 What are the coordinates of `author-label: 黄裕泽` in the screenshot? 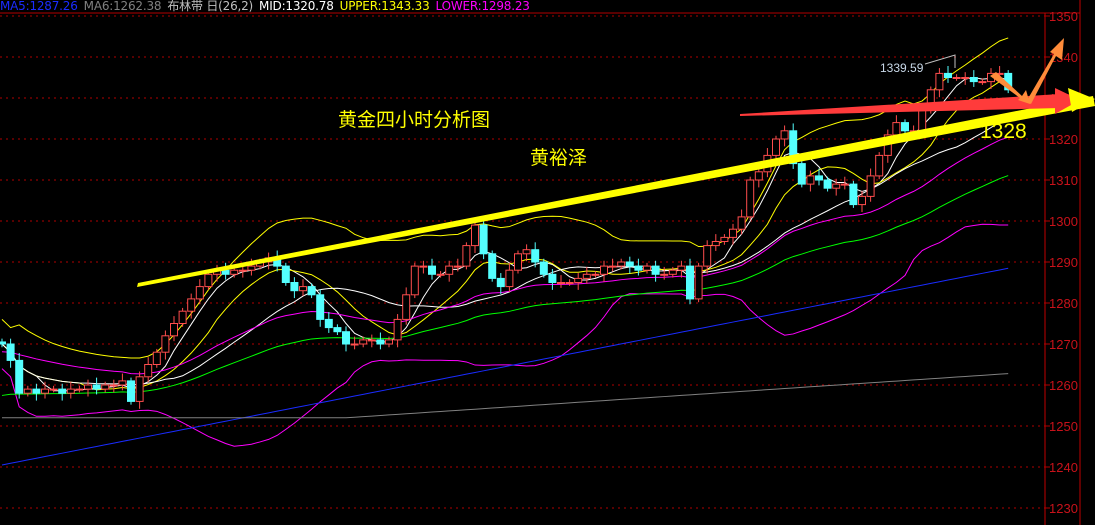 It's located at (559, 158).